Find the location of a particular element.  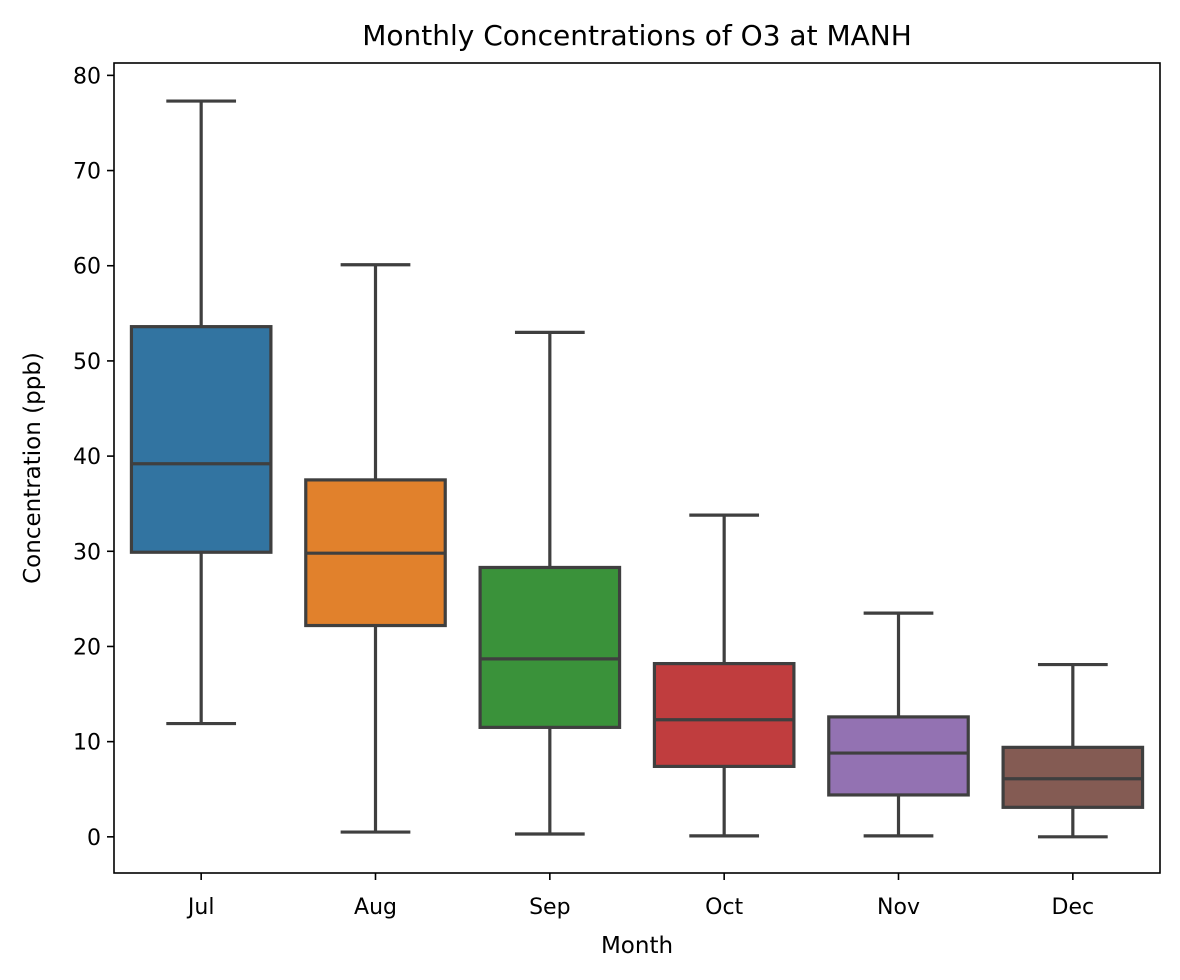

x-axis-label: Month is located at coordinates (637, 946).